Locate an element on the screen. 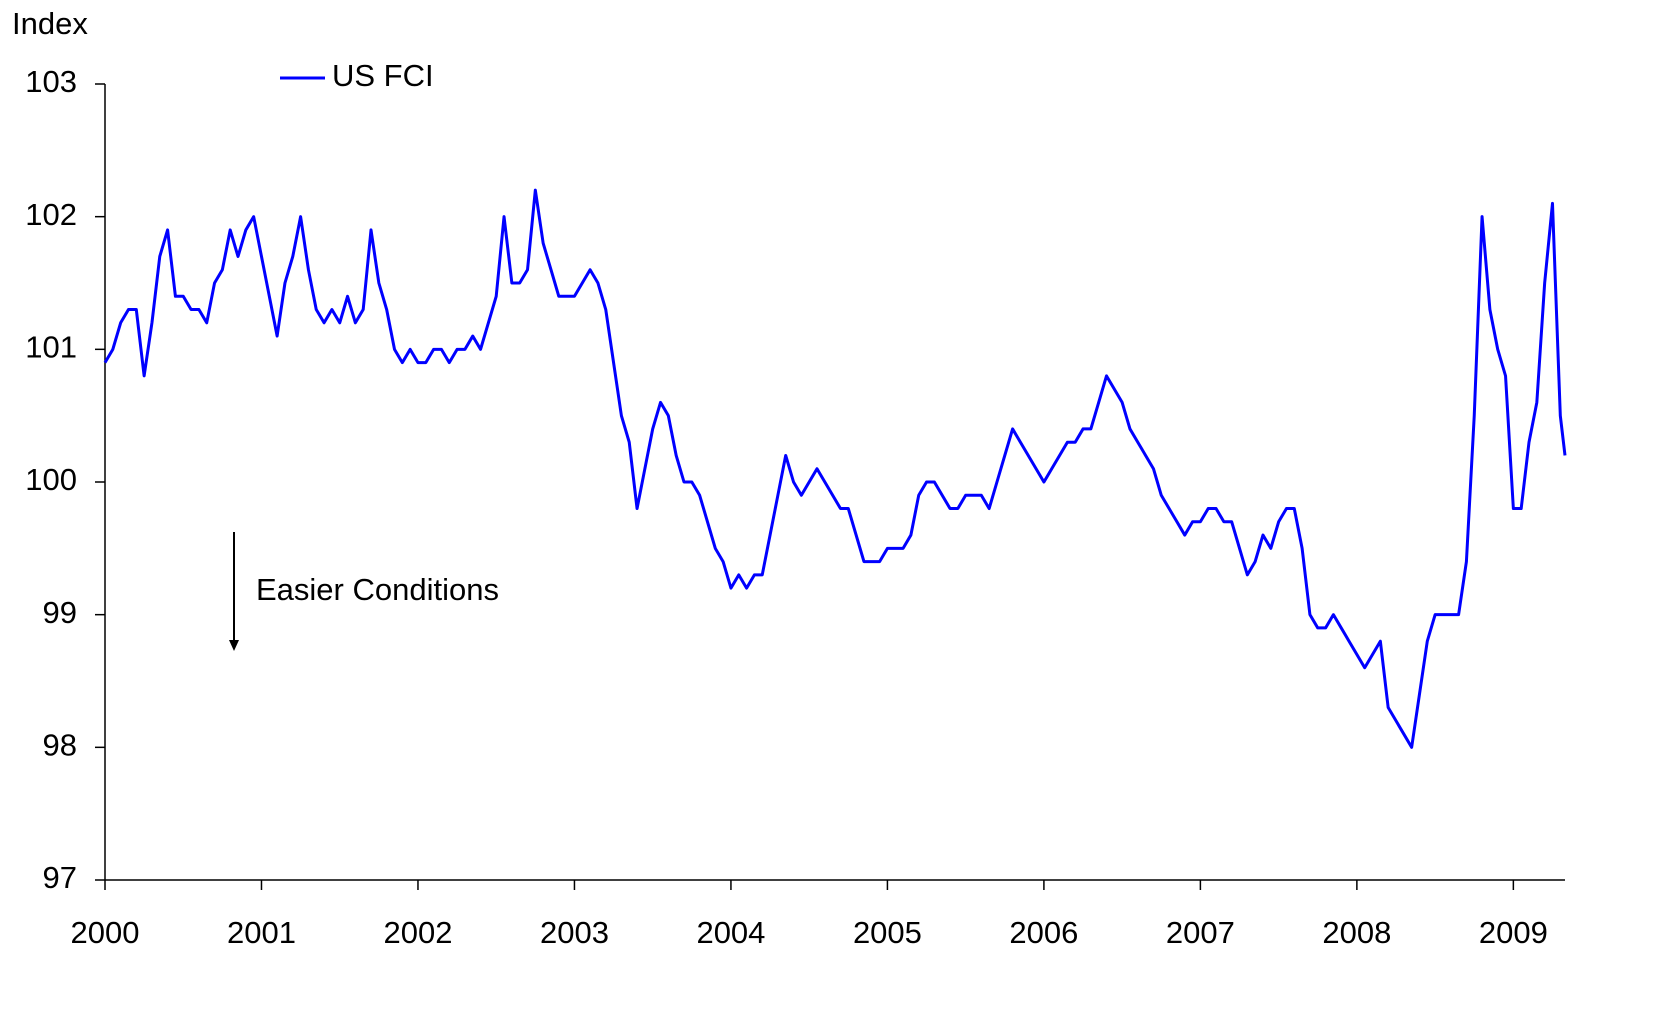  y-tick-label: 103 is located at coordinates (51, 81).